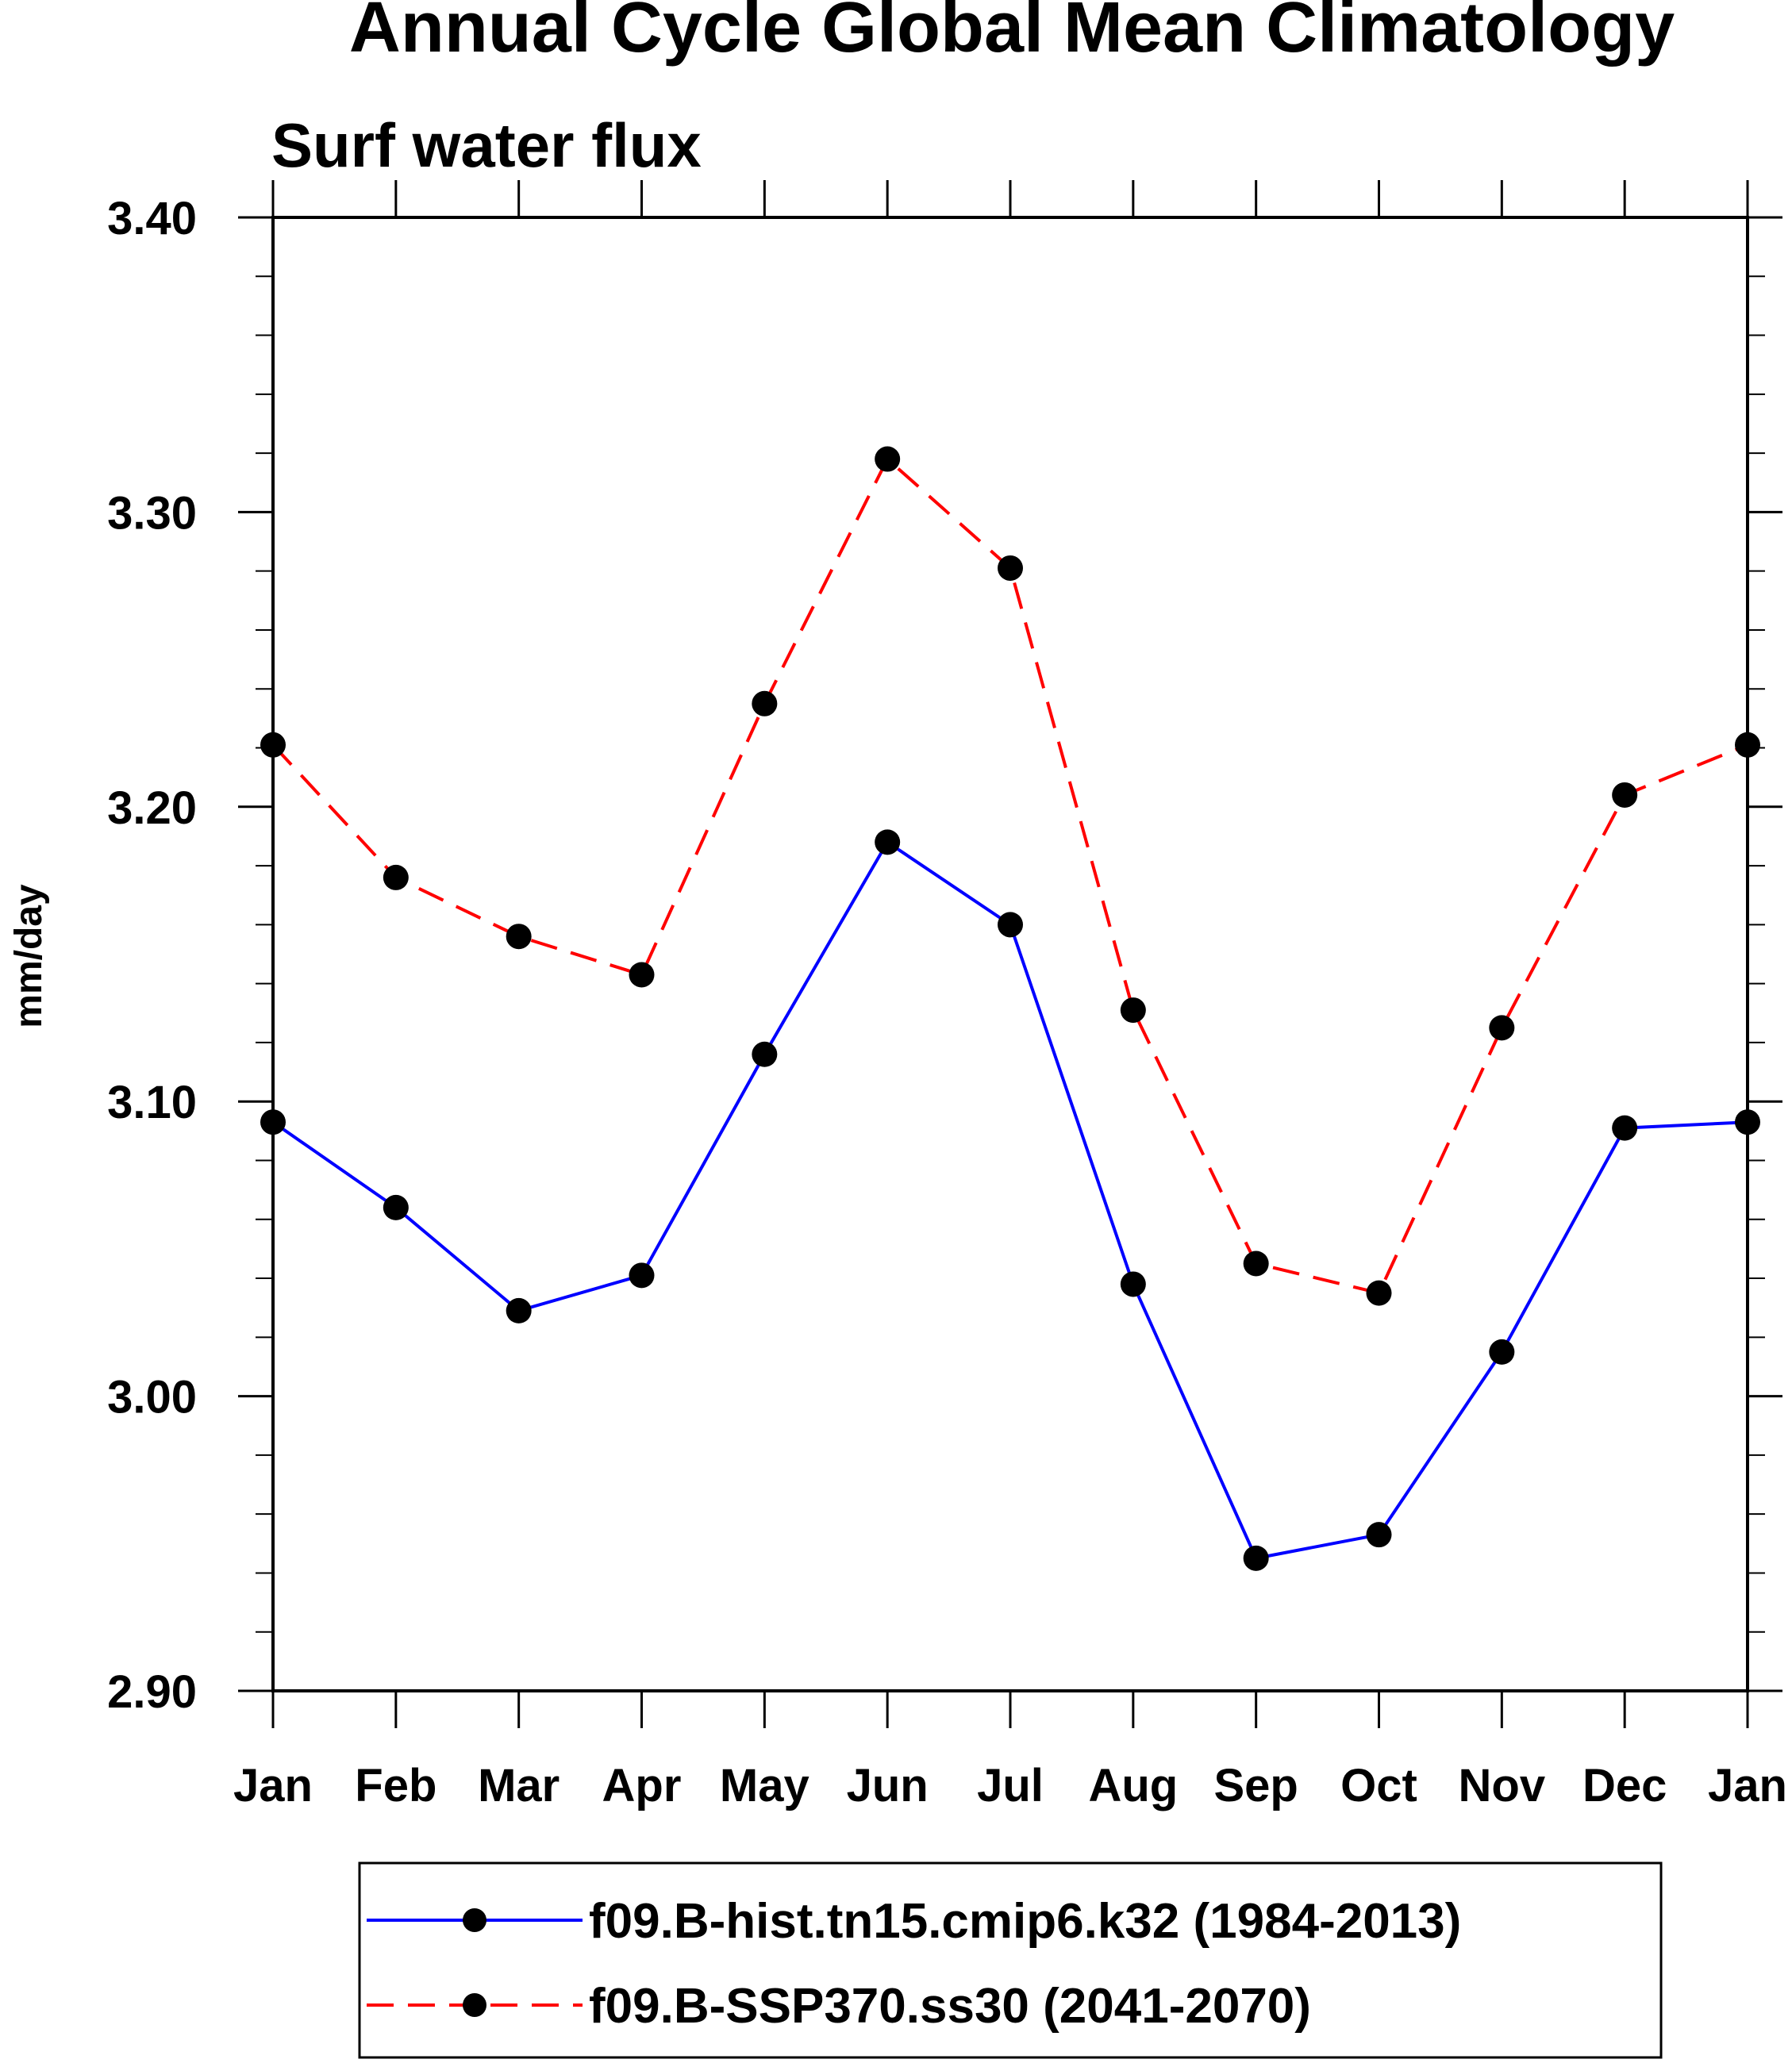 The height and width of the screenshot is (2063, 1792). Describe the element at coordinates (1255, 1785) in the screenshot. I see `x-tick-label: Sep` at that location.